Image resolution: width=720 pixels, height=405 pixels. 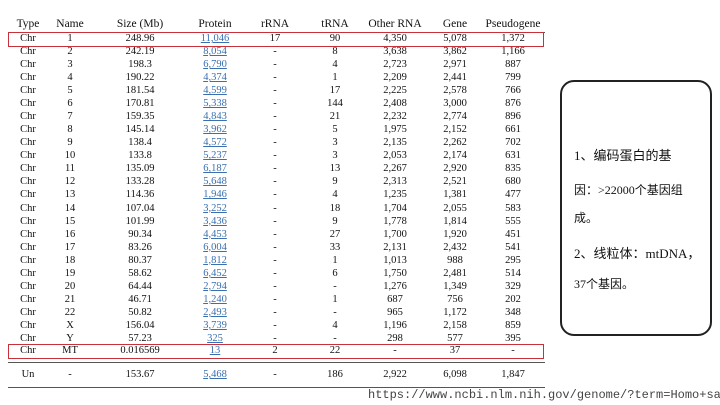 I want to click on table-cell: 1,750, so click(x=395, y=273).